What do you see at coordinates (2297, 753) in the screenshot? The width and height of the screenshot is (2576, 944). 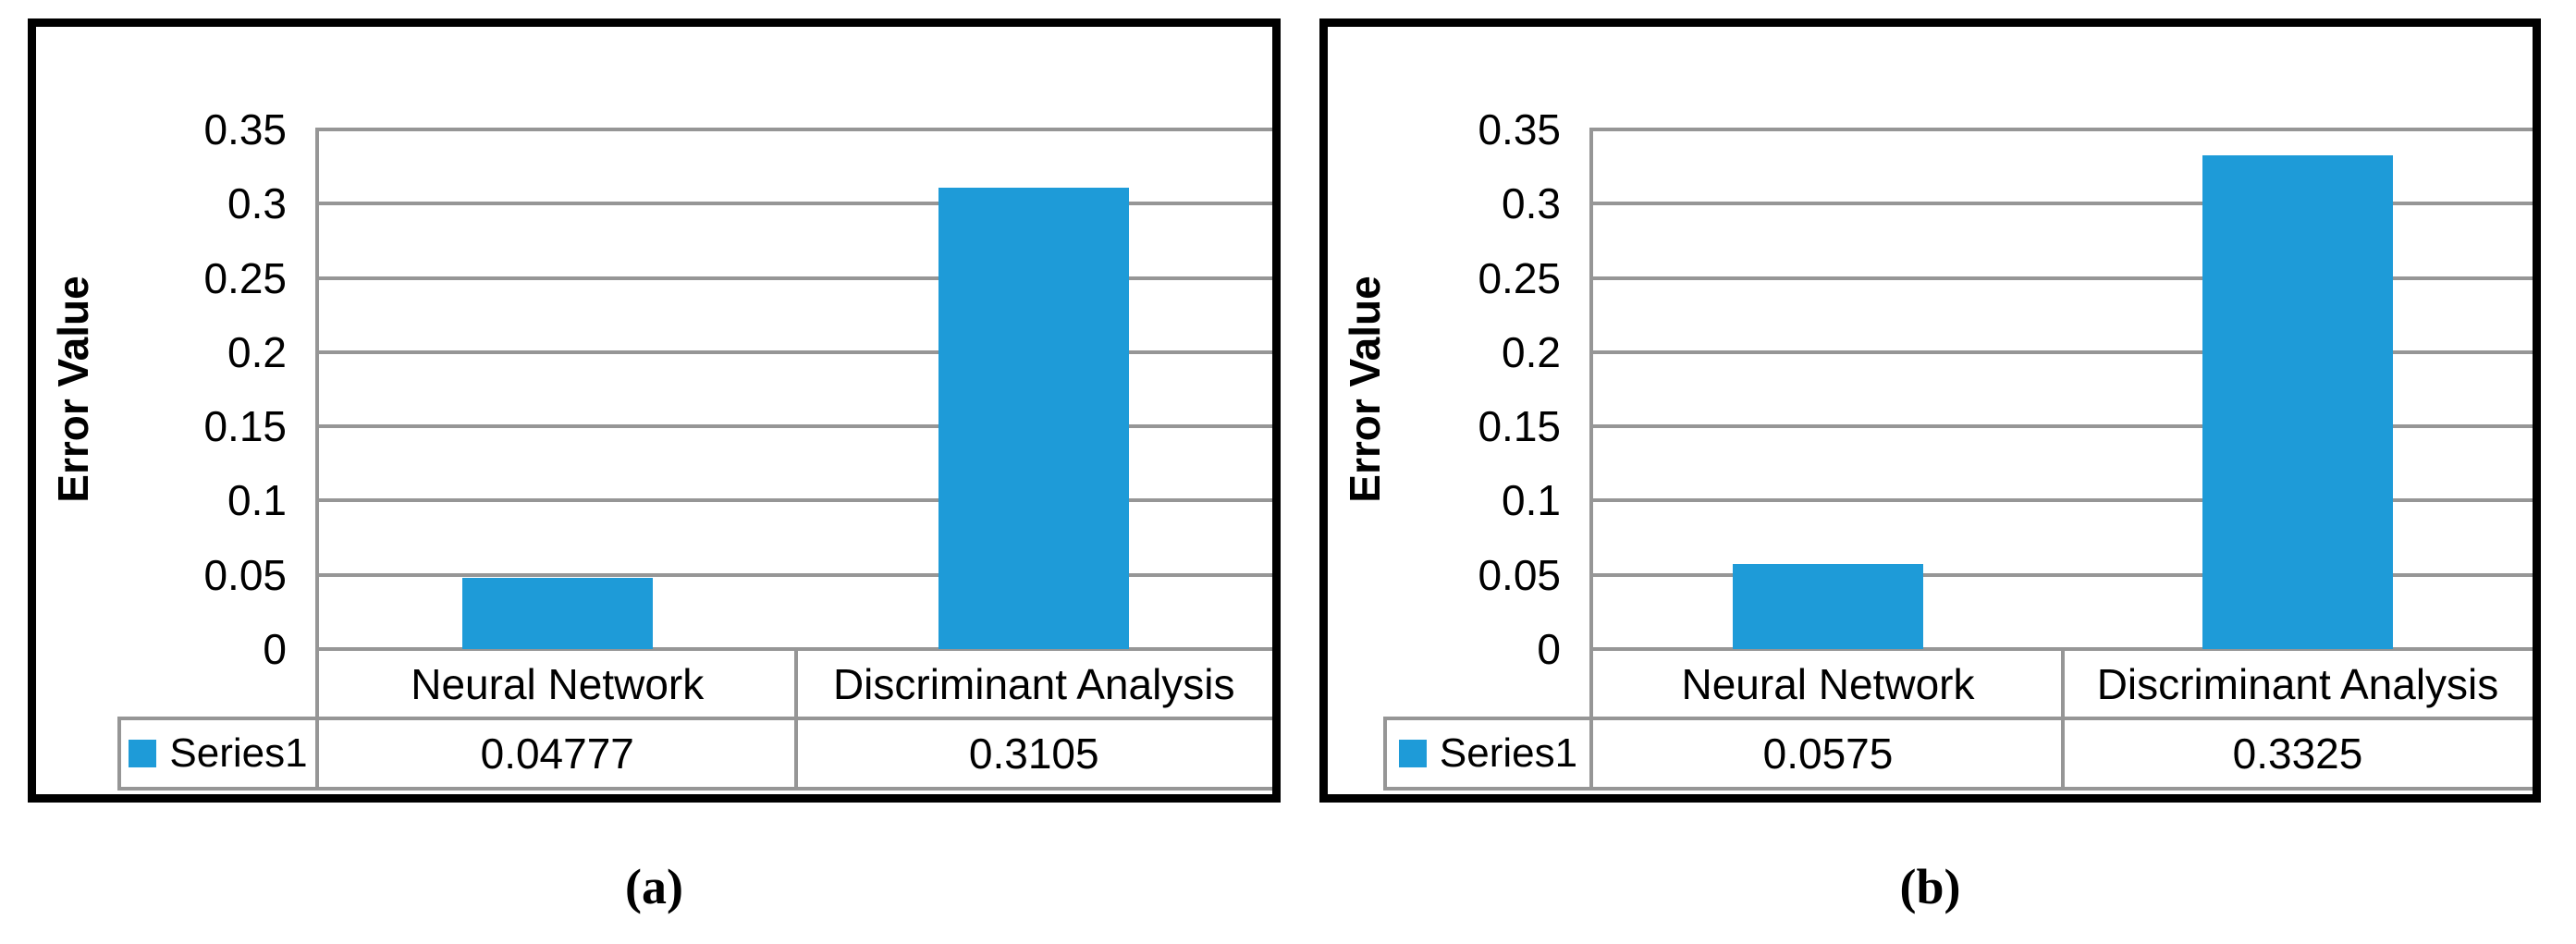 I see `table-value-discriminant-analysis: 0.3325` at bounding box center [2297, 753].